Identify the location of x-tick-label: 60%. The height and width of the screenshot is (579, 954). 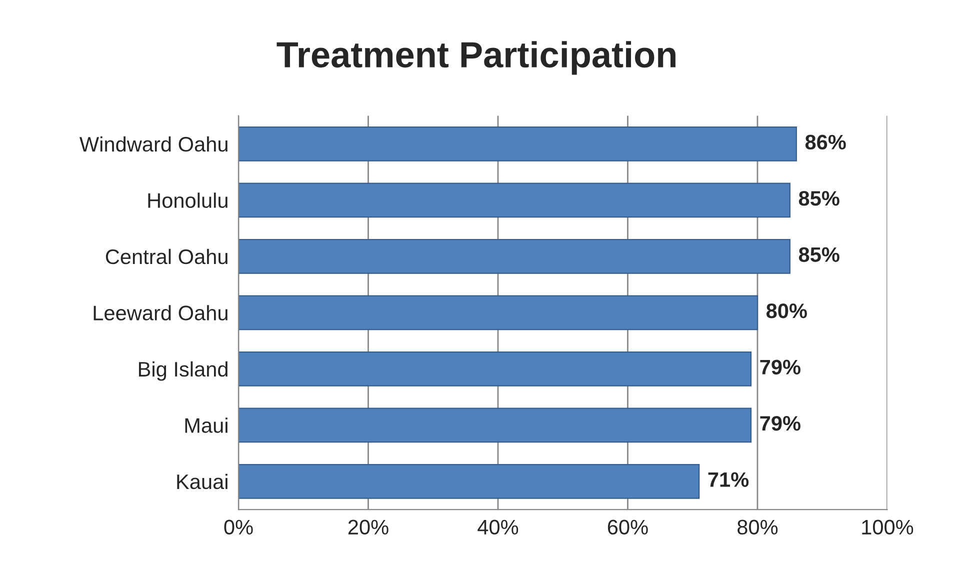
(628, 527).